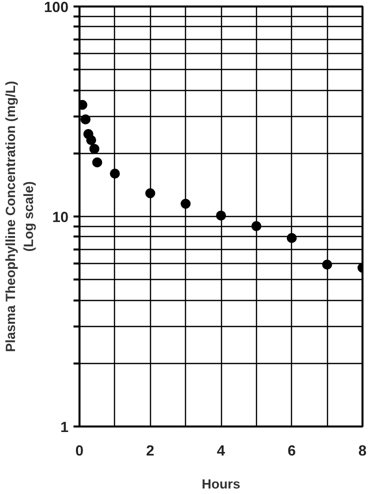  What do you see at coordinates (19, 216) in the screenshot?
I see `y-axis-title: Plasma Theophylline Concentration (mg/L) (Log scale)` at bounding box center [19, 216].